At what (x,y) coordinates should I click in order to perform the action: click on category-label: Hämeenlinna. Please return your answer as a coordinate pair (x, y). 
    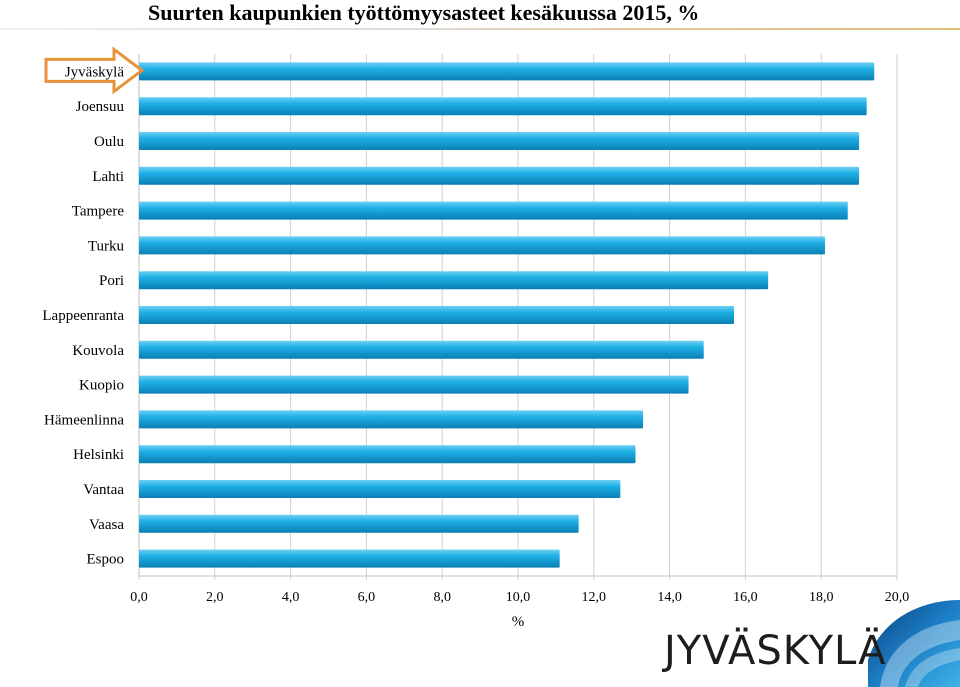
    Looking at the image, I should click on (84, 420).